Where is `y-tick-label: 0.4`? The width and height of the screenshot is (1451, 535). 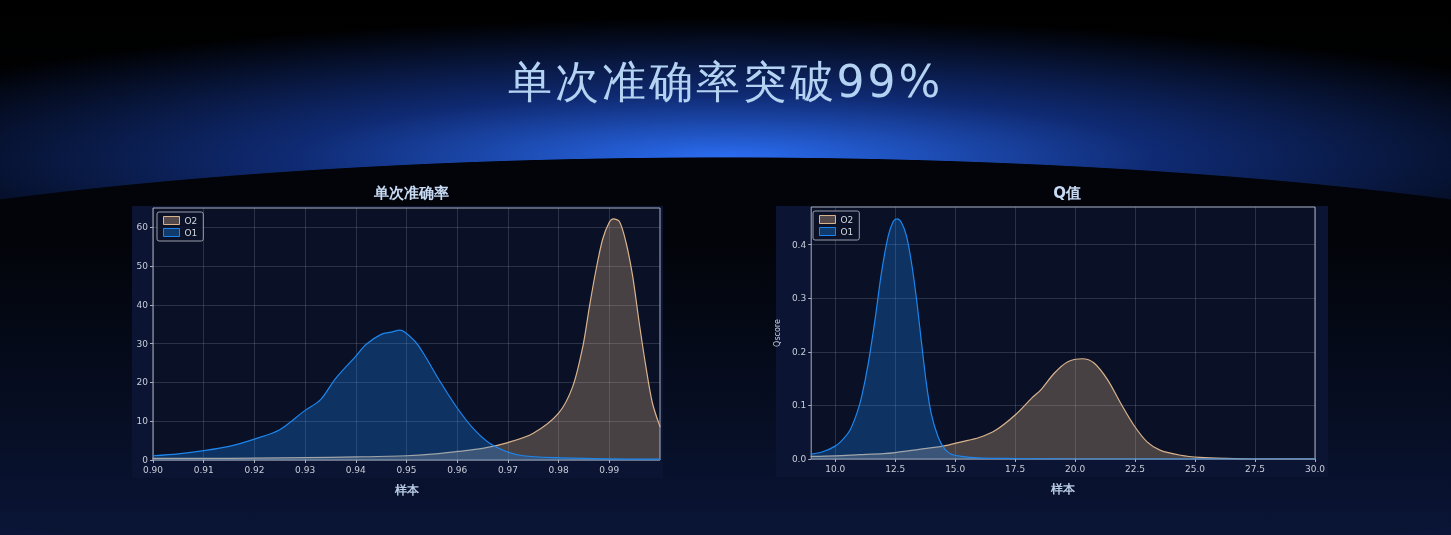 y-tick-label: 0.4 is located at coordinates (799, 244).